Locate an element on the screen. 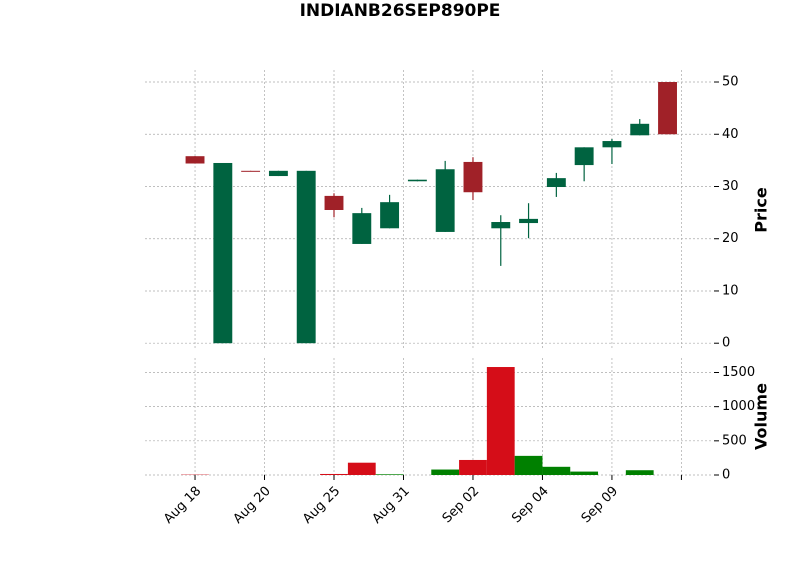 The width and height of the screenshot is (800, 575). y-axis-label: Volume is located at coordinates (761, 416).